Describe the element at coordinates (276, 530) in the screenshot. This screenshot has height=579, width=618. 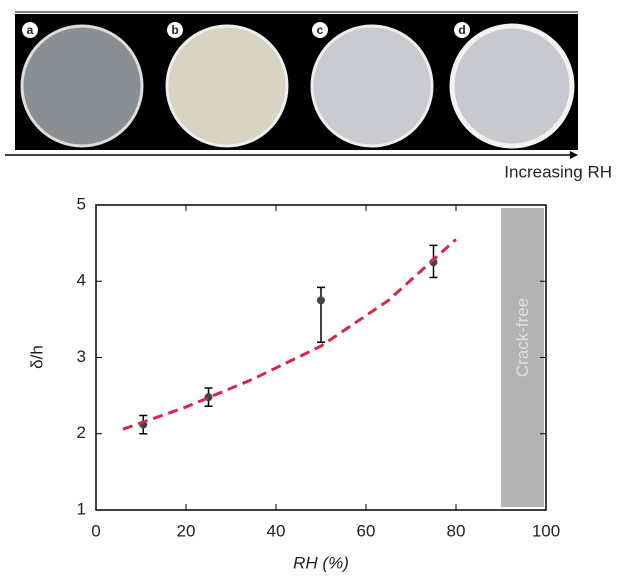
I see `x-tick-label: 40` at that location.